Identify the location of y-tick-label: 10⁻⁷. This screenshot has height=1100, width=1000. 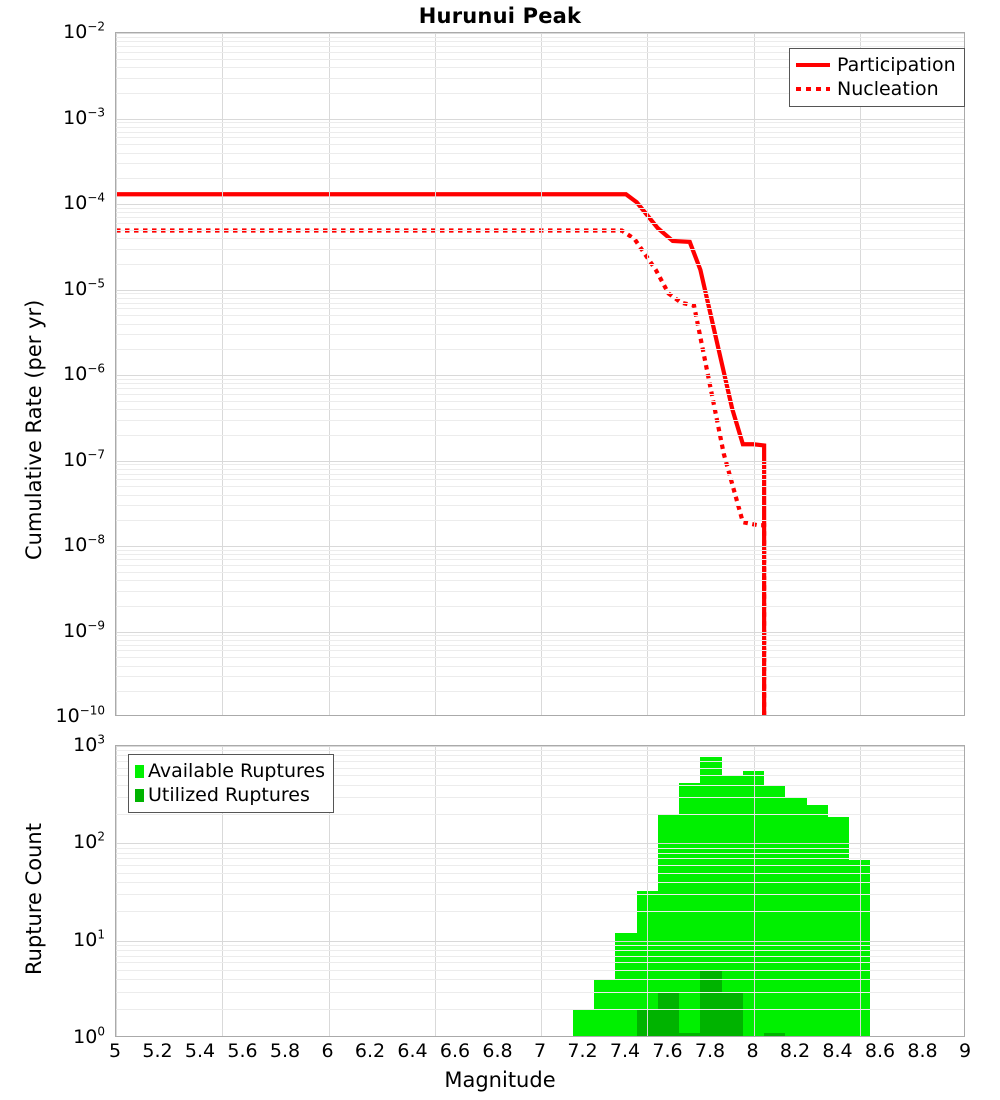
(84, 459).